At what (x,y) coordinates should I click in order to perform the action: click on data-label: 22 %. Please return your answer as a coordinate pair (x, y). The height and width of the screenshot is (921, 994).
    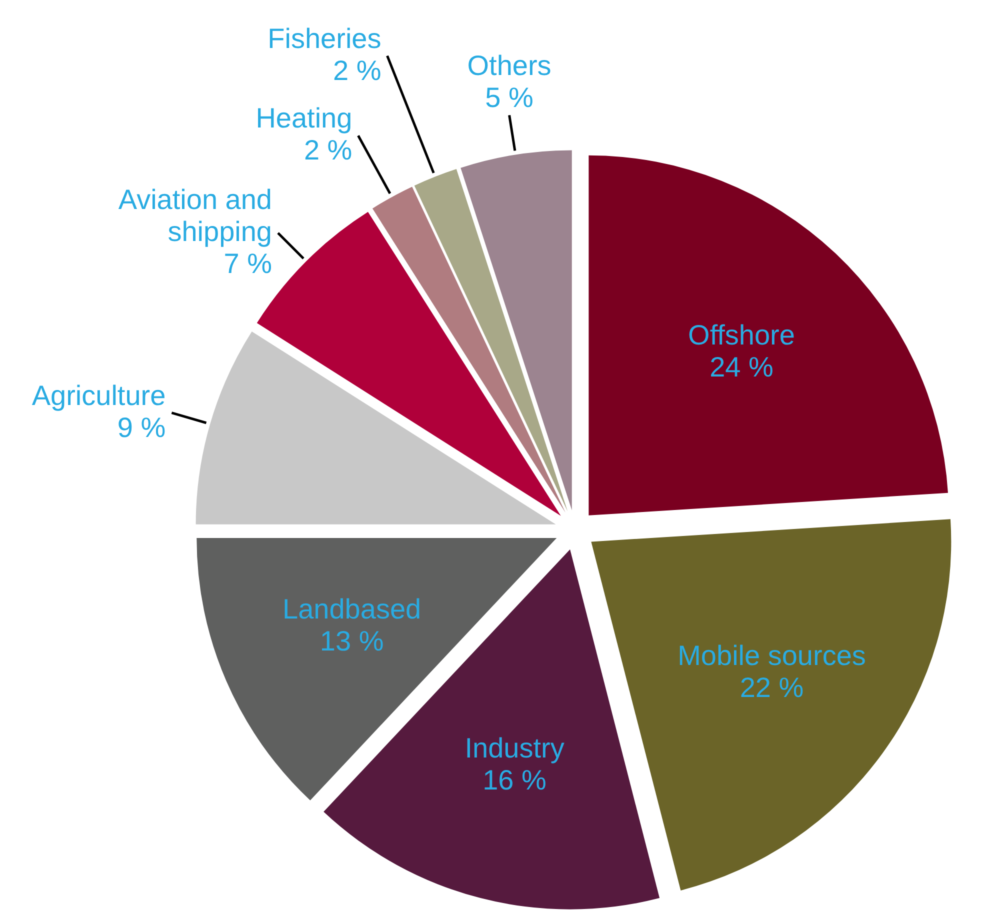
    Looking at the image, I should click on (772, 687).